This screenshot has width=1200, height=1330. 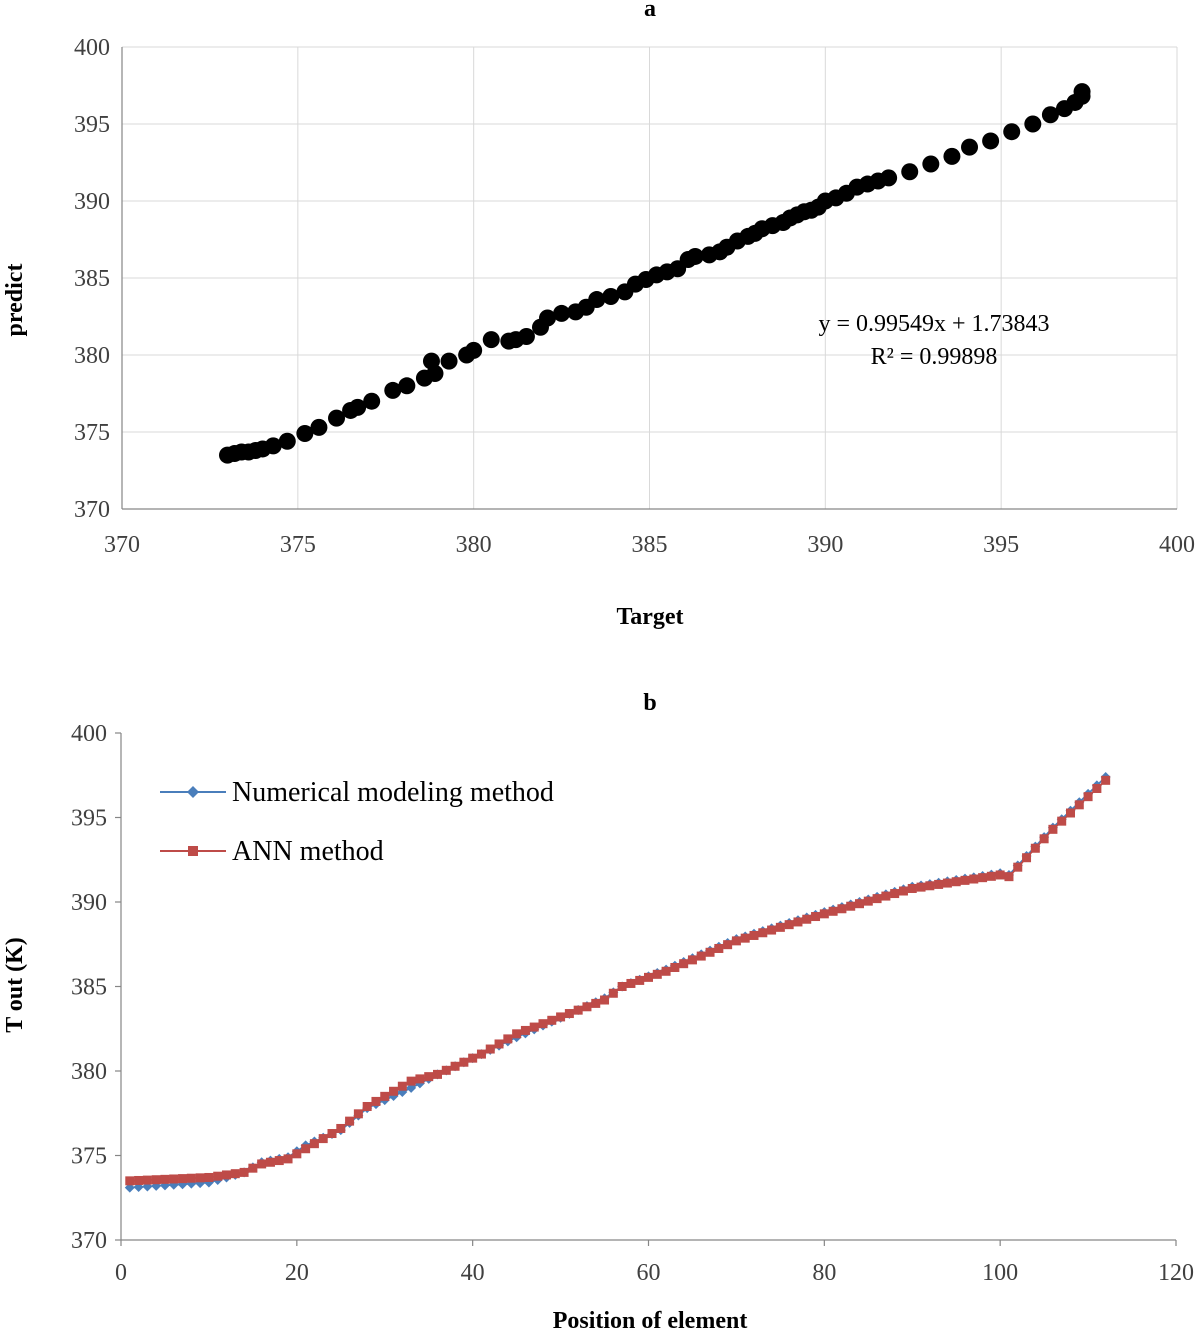 What do you see at coordinates (650, 11) in the screenshot?
I see `chart-a-title: a` at bounding box center [650, 11].